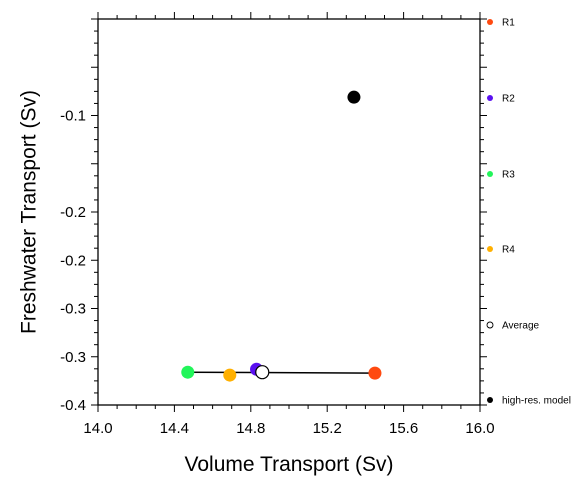 This screenshot has height=486, width=587. What do you see at coordinates (97, 428) in the screenshot?
I see `x-tick-label: 14.0` at bounding box center [97, 428].